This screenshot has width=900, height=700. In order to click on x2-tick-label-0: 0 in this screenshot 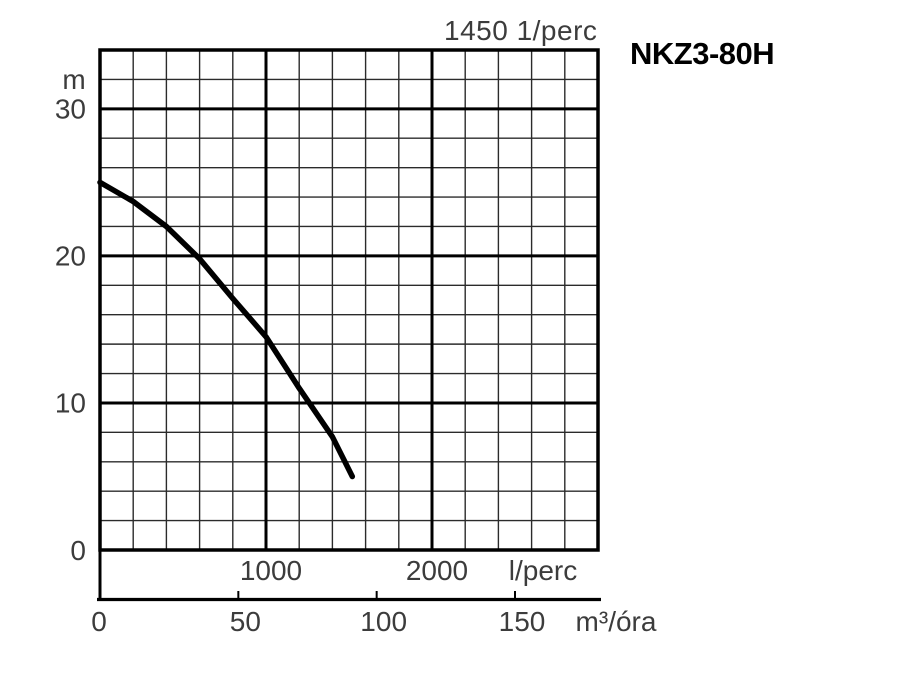, I will do `click(99, 621)`.